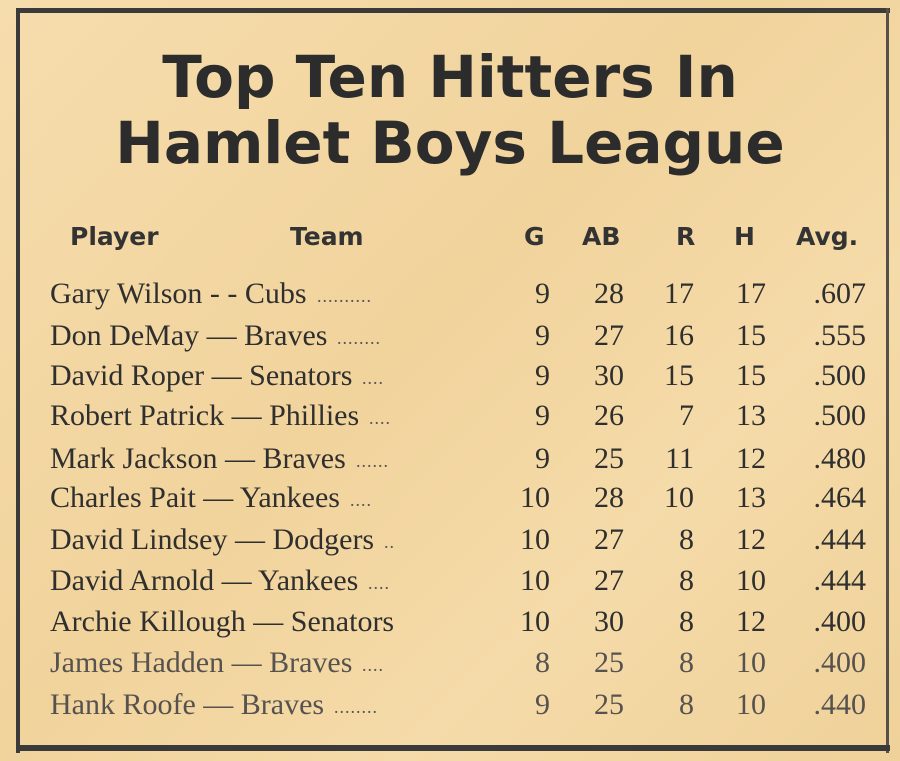  What do you see at coordinates (744, 236) in the screenshot?
I see `column-header-h: H` at bounding box center [744, 236].